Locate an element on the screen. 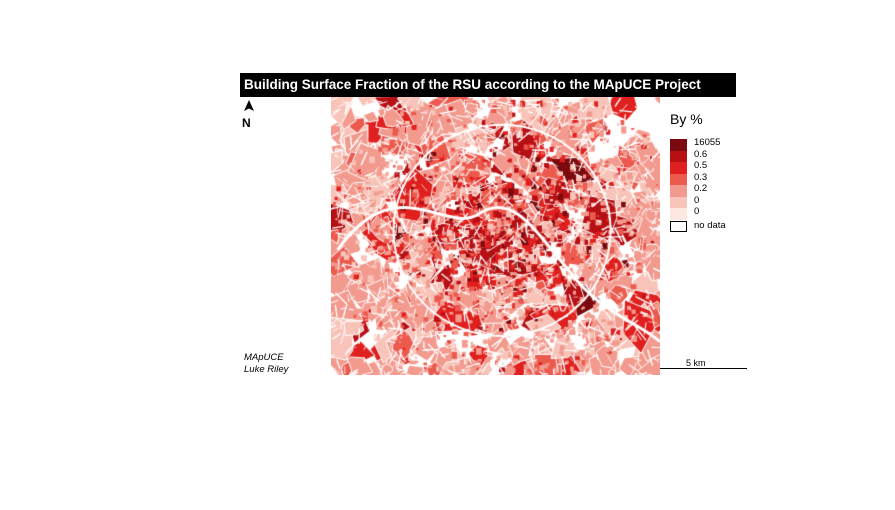  legend-item: 0.6 is located at coordinates (715, 155).